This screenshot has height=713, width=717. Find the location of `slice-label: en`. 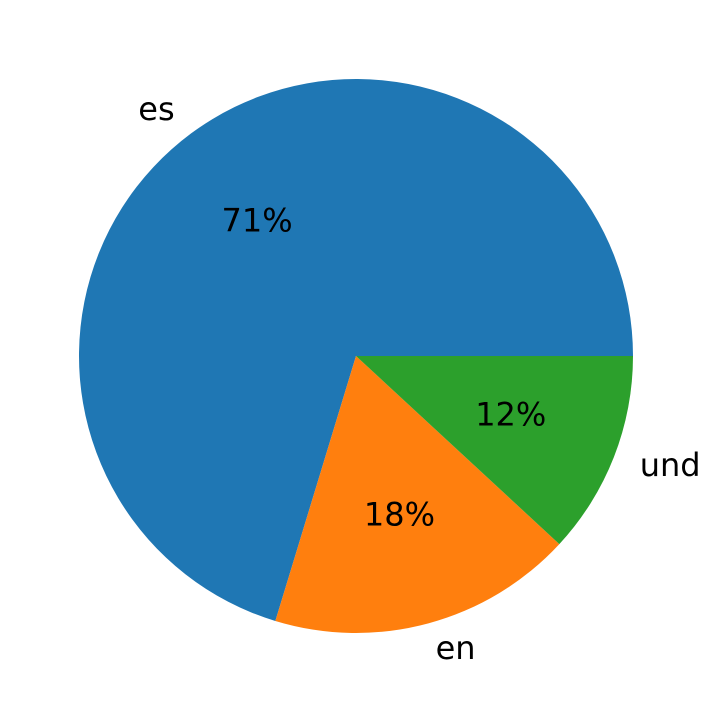

slice-label: en is located at coordinates (456, 648).